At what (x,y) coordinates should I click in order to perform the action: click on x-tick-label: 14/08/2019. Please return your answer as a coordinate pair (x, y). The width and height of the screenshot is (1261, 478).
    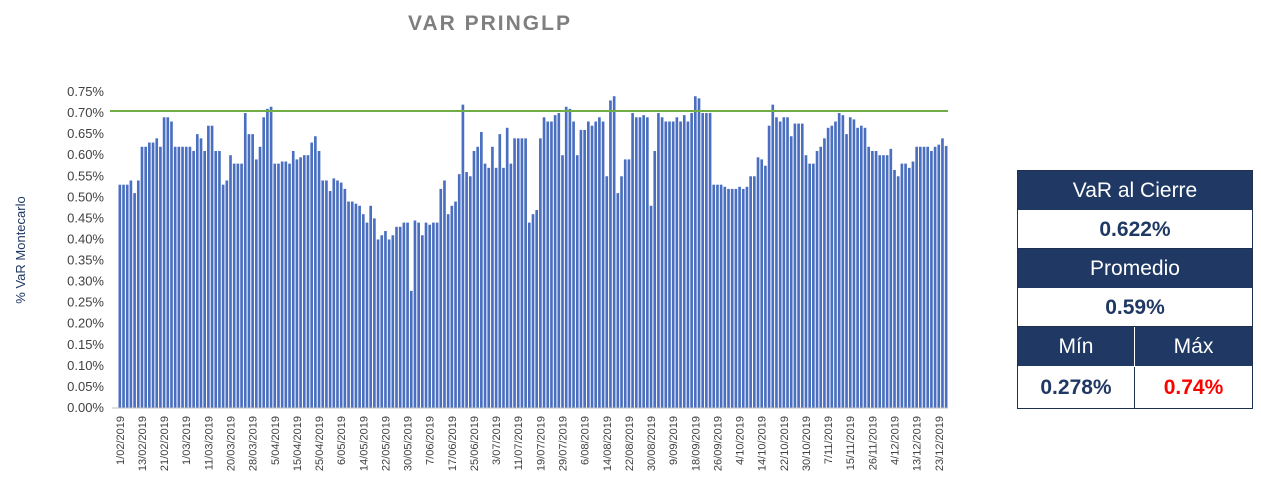
    Looking at the image, I should click on (608, 443).